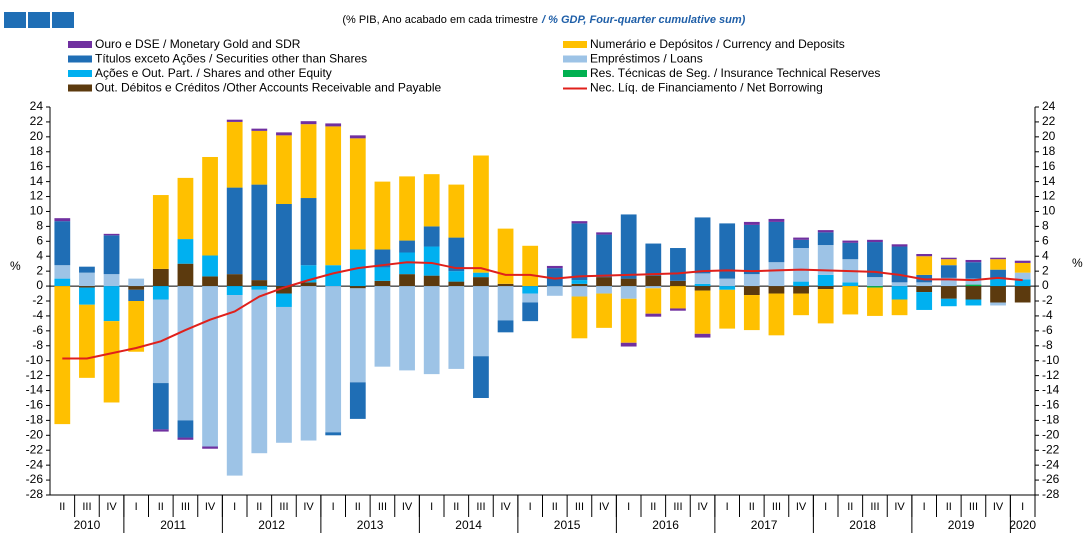  What do you see at coordinates (37, 181) in the screenshot?
I see `y-tick-label: 14` at bounding box center [37, 181].